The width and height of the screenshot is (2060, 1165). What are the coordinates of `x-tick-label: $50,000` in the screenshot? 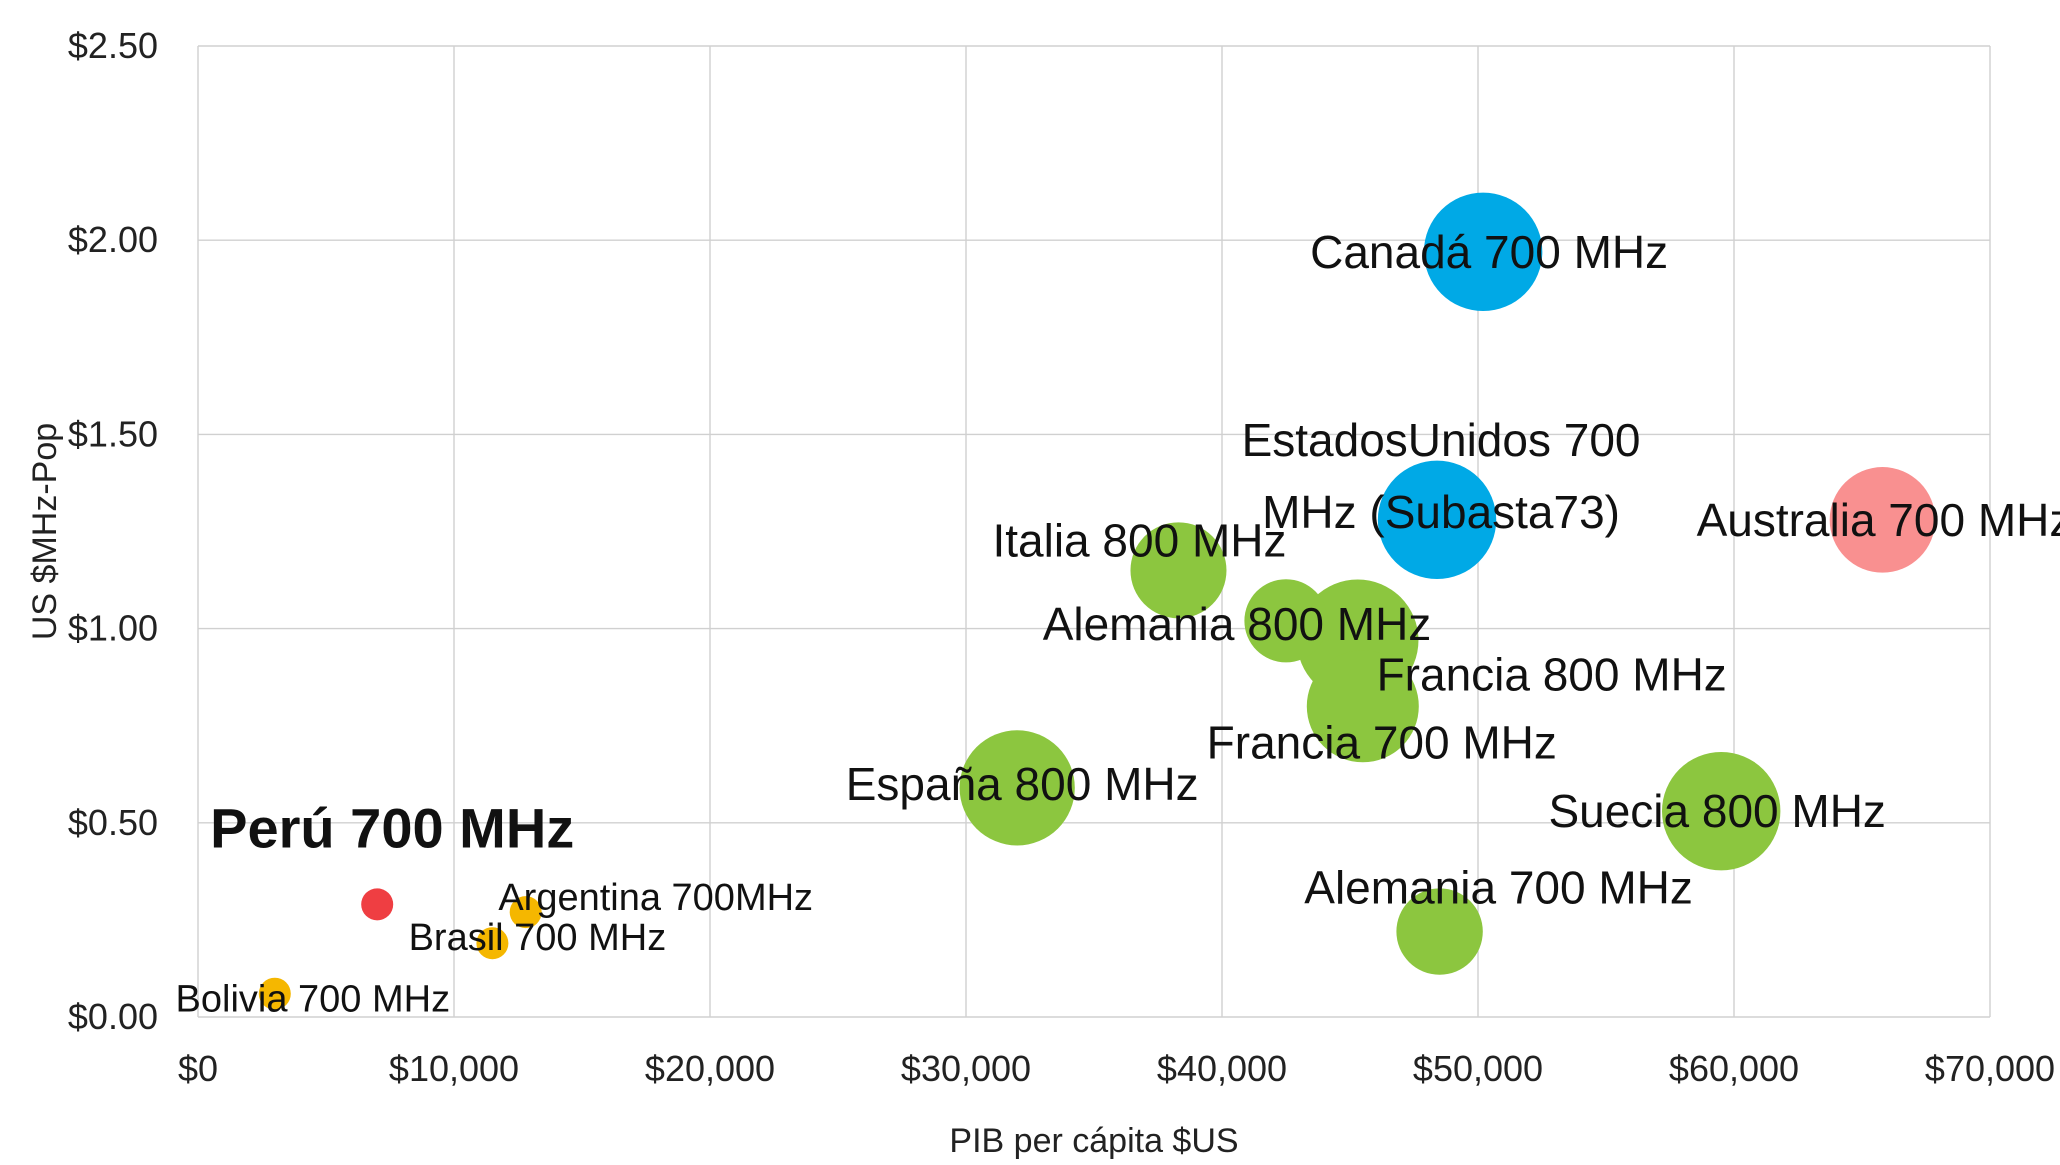 It's located at (1478, 1068).